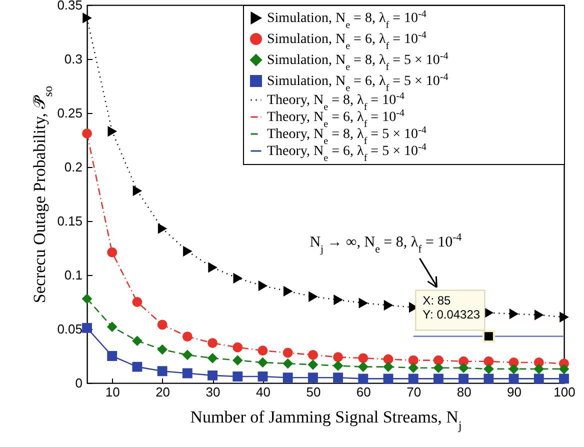 Image resolution: width=584 pixels, height=447 pixels. I want to click on y-tick-label: 0.2, so click(73, 167).